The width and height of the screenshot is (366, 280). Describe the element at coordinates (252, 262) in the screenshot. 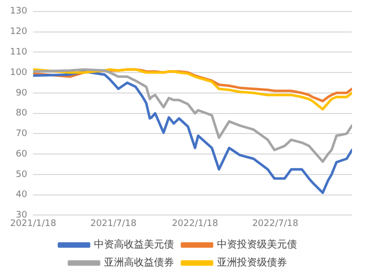

I see `legend-label: 亚洲投资级债券` at that location.